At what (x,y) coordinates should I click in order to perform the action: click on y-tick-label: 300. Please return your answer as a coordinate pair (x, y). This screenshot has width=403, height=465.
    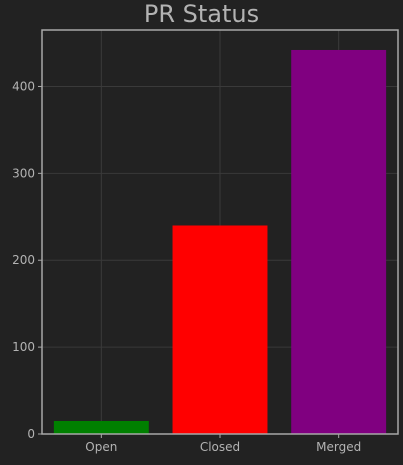
    Looking at the image, I should click on (23, 173).